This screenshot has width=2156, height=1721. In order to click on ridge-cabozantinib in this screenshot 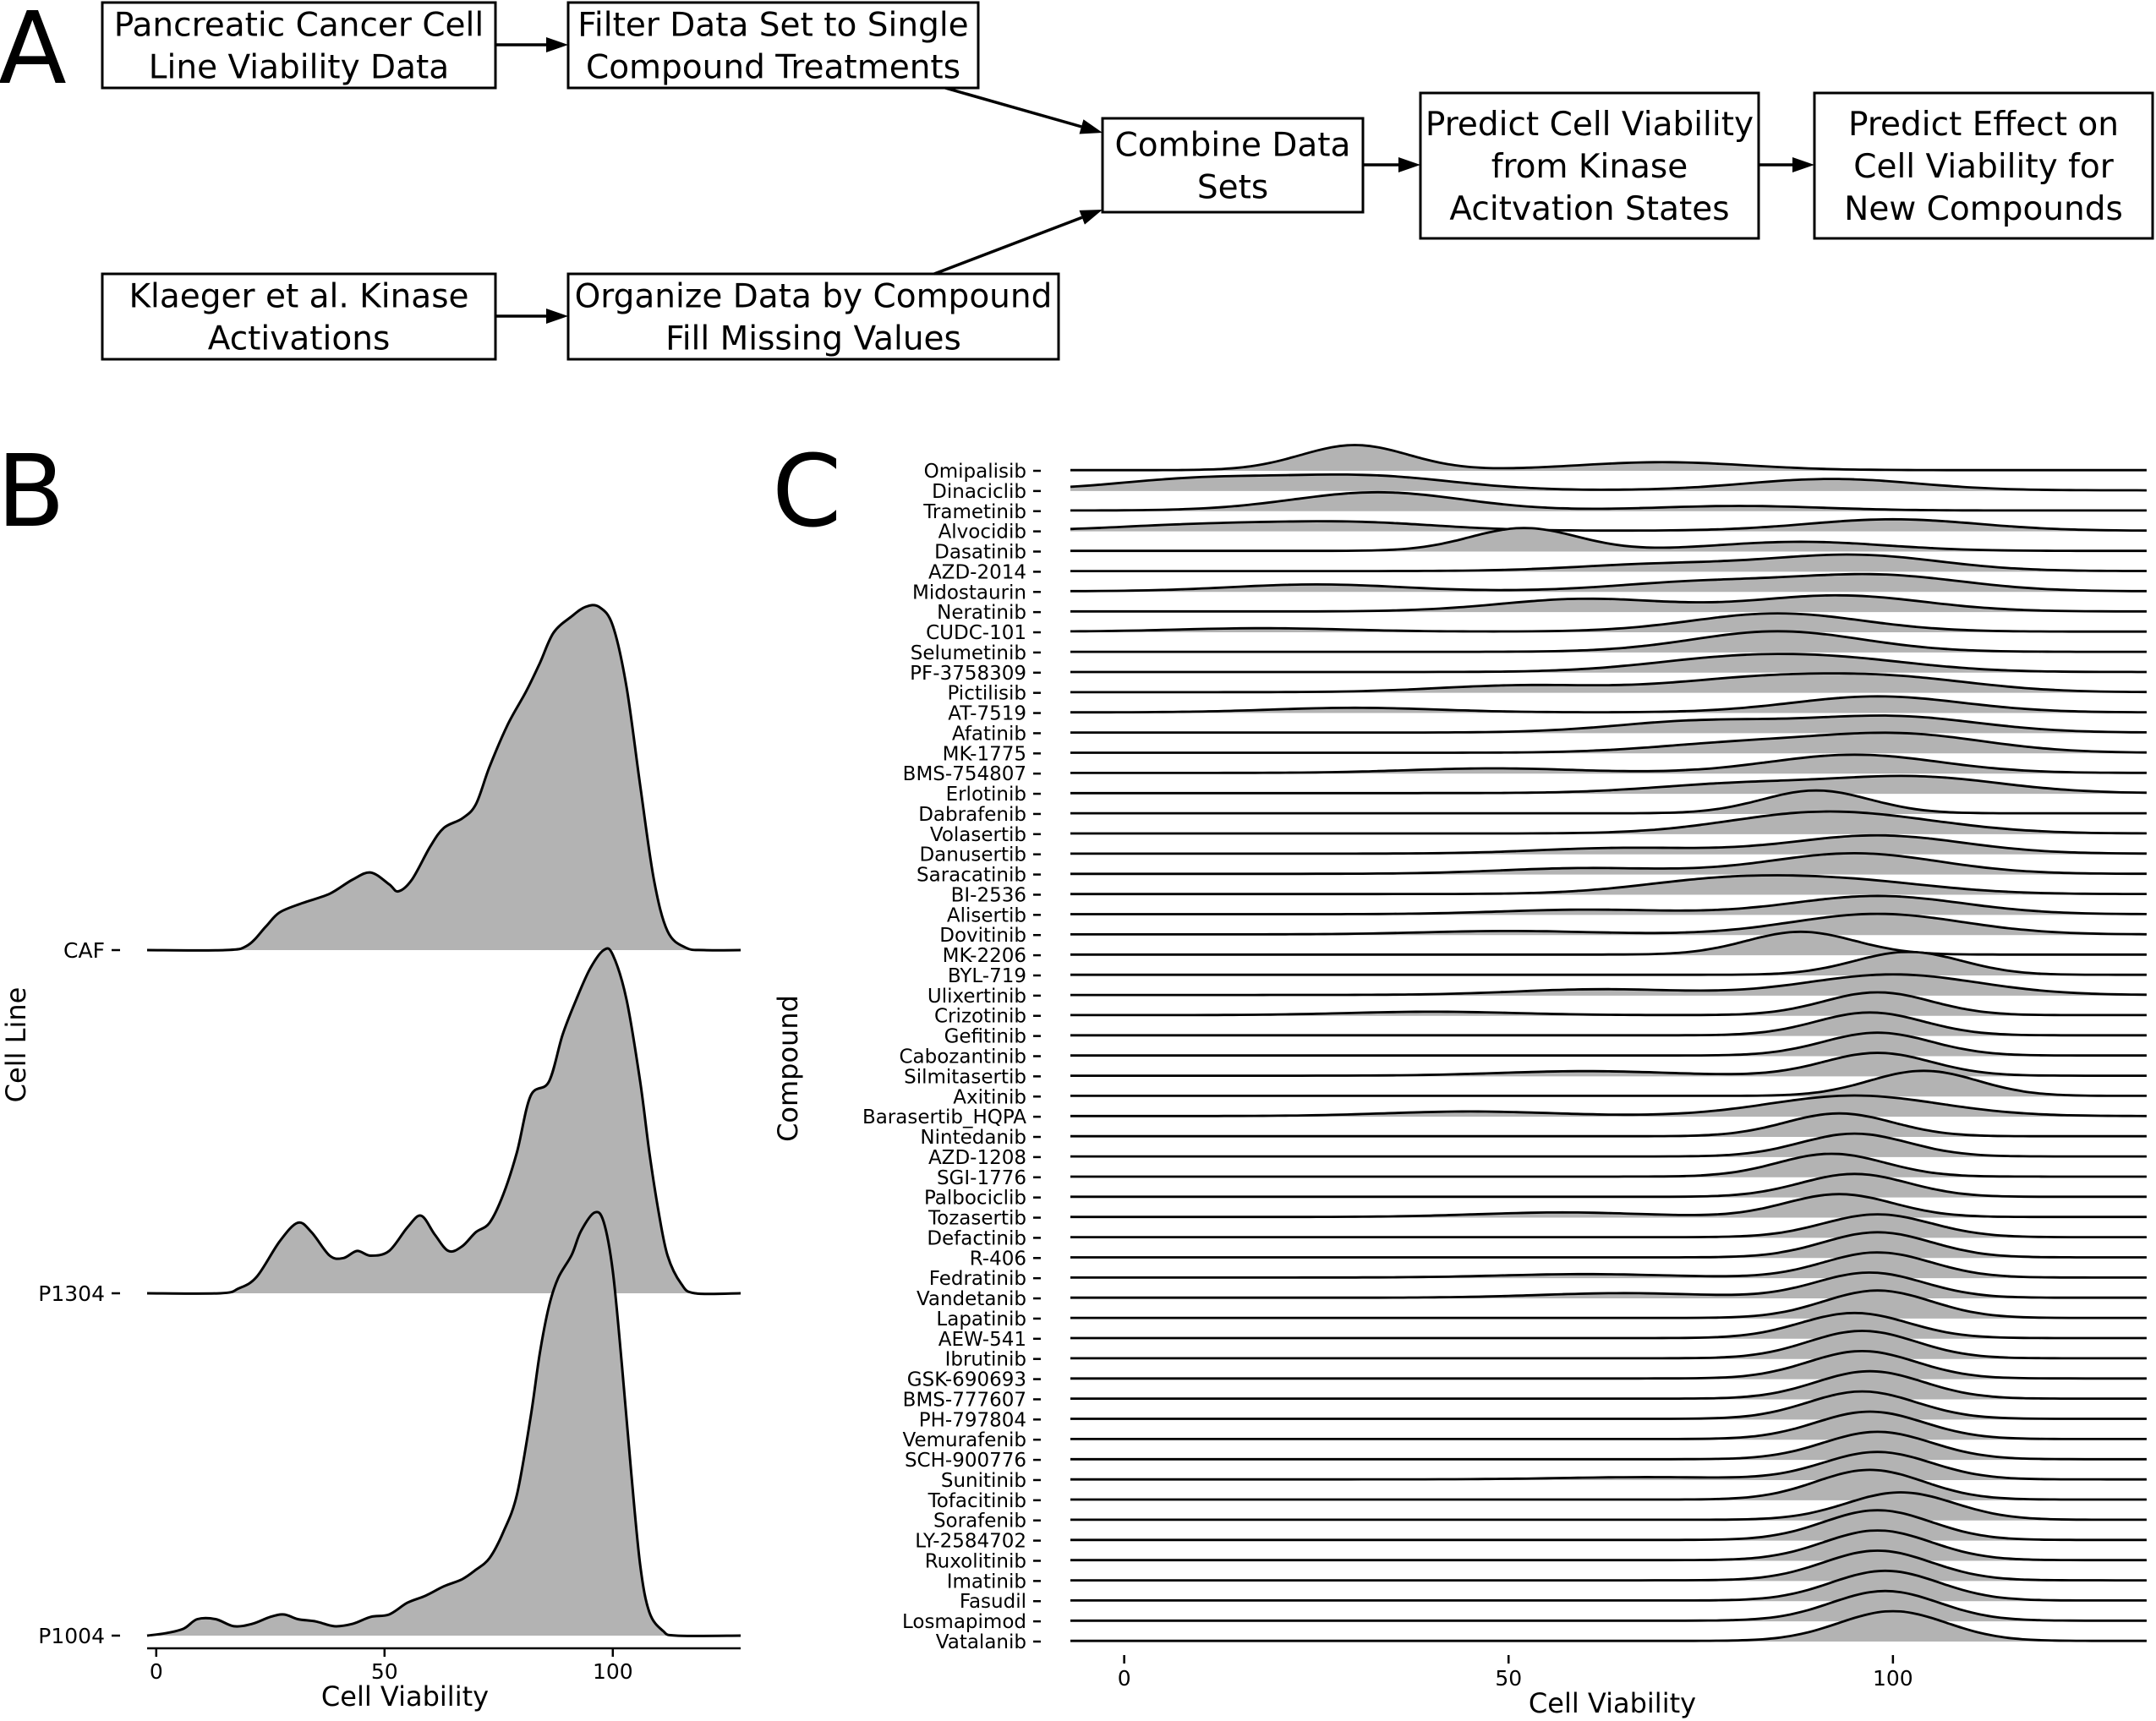, I will do `click(1608, 1044)`.